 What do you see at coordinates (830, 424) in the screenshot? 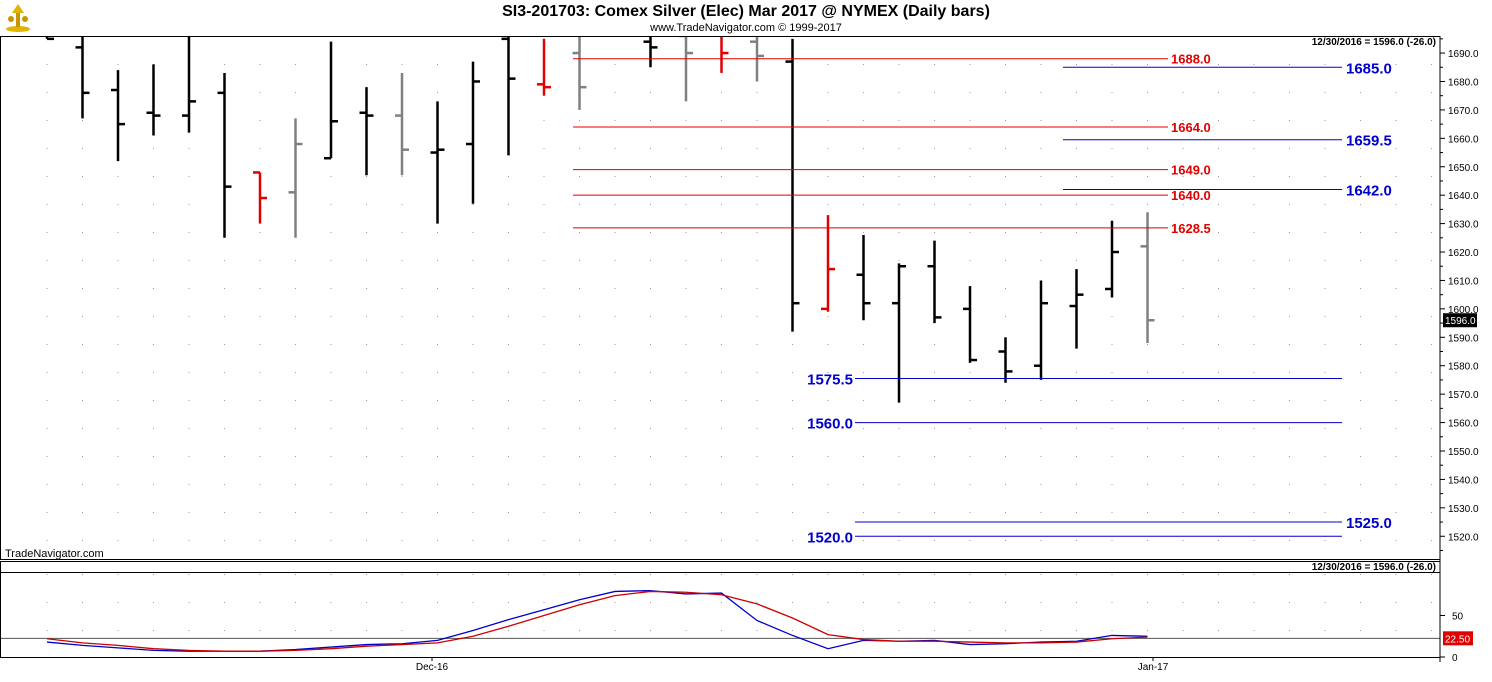
I see `support-label: 1560.0` at bounding box center [830, 424].